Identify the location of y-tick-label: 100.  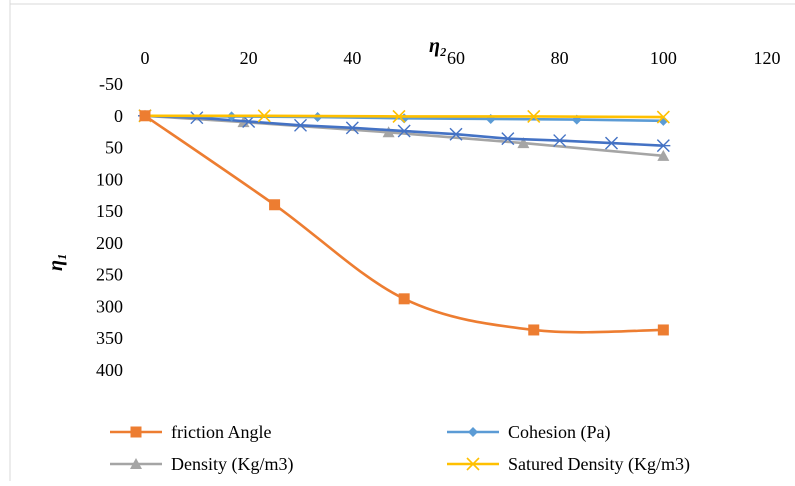
(109, 179).